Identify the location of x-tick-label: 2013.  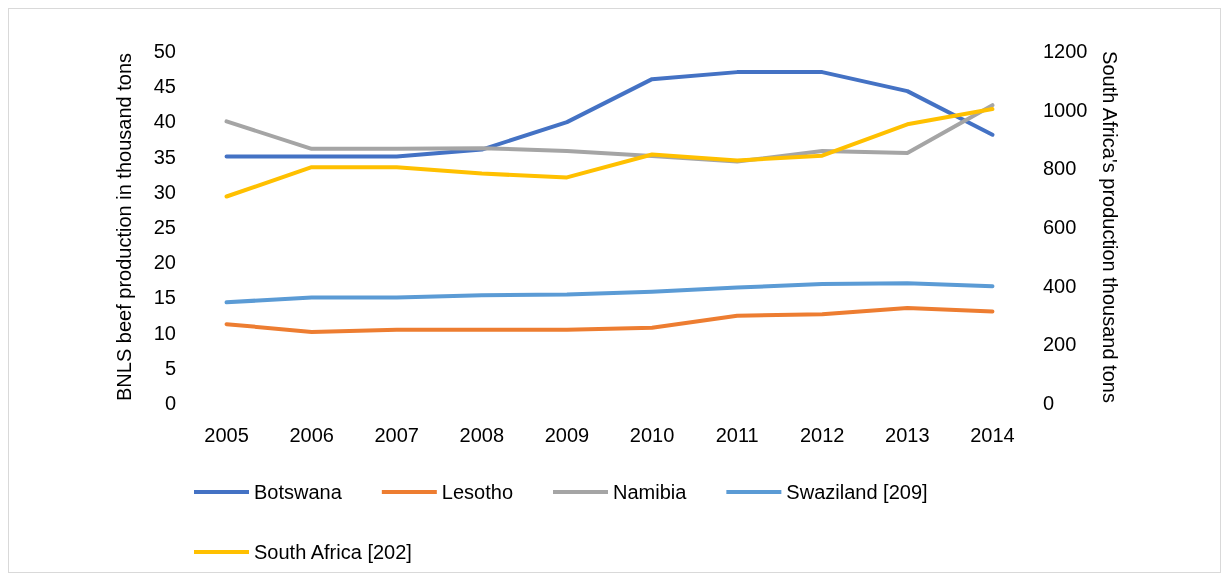
(907, 435).